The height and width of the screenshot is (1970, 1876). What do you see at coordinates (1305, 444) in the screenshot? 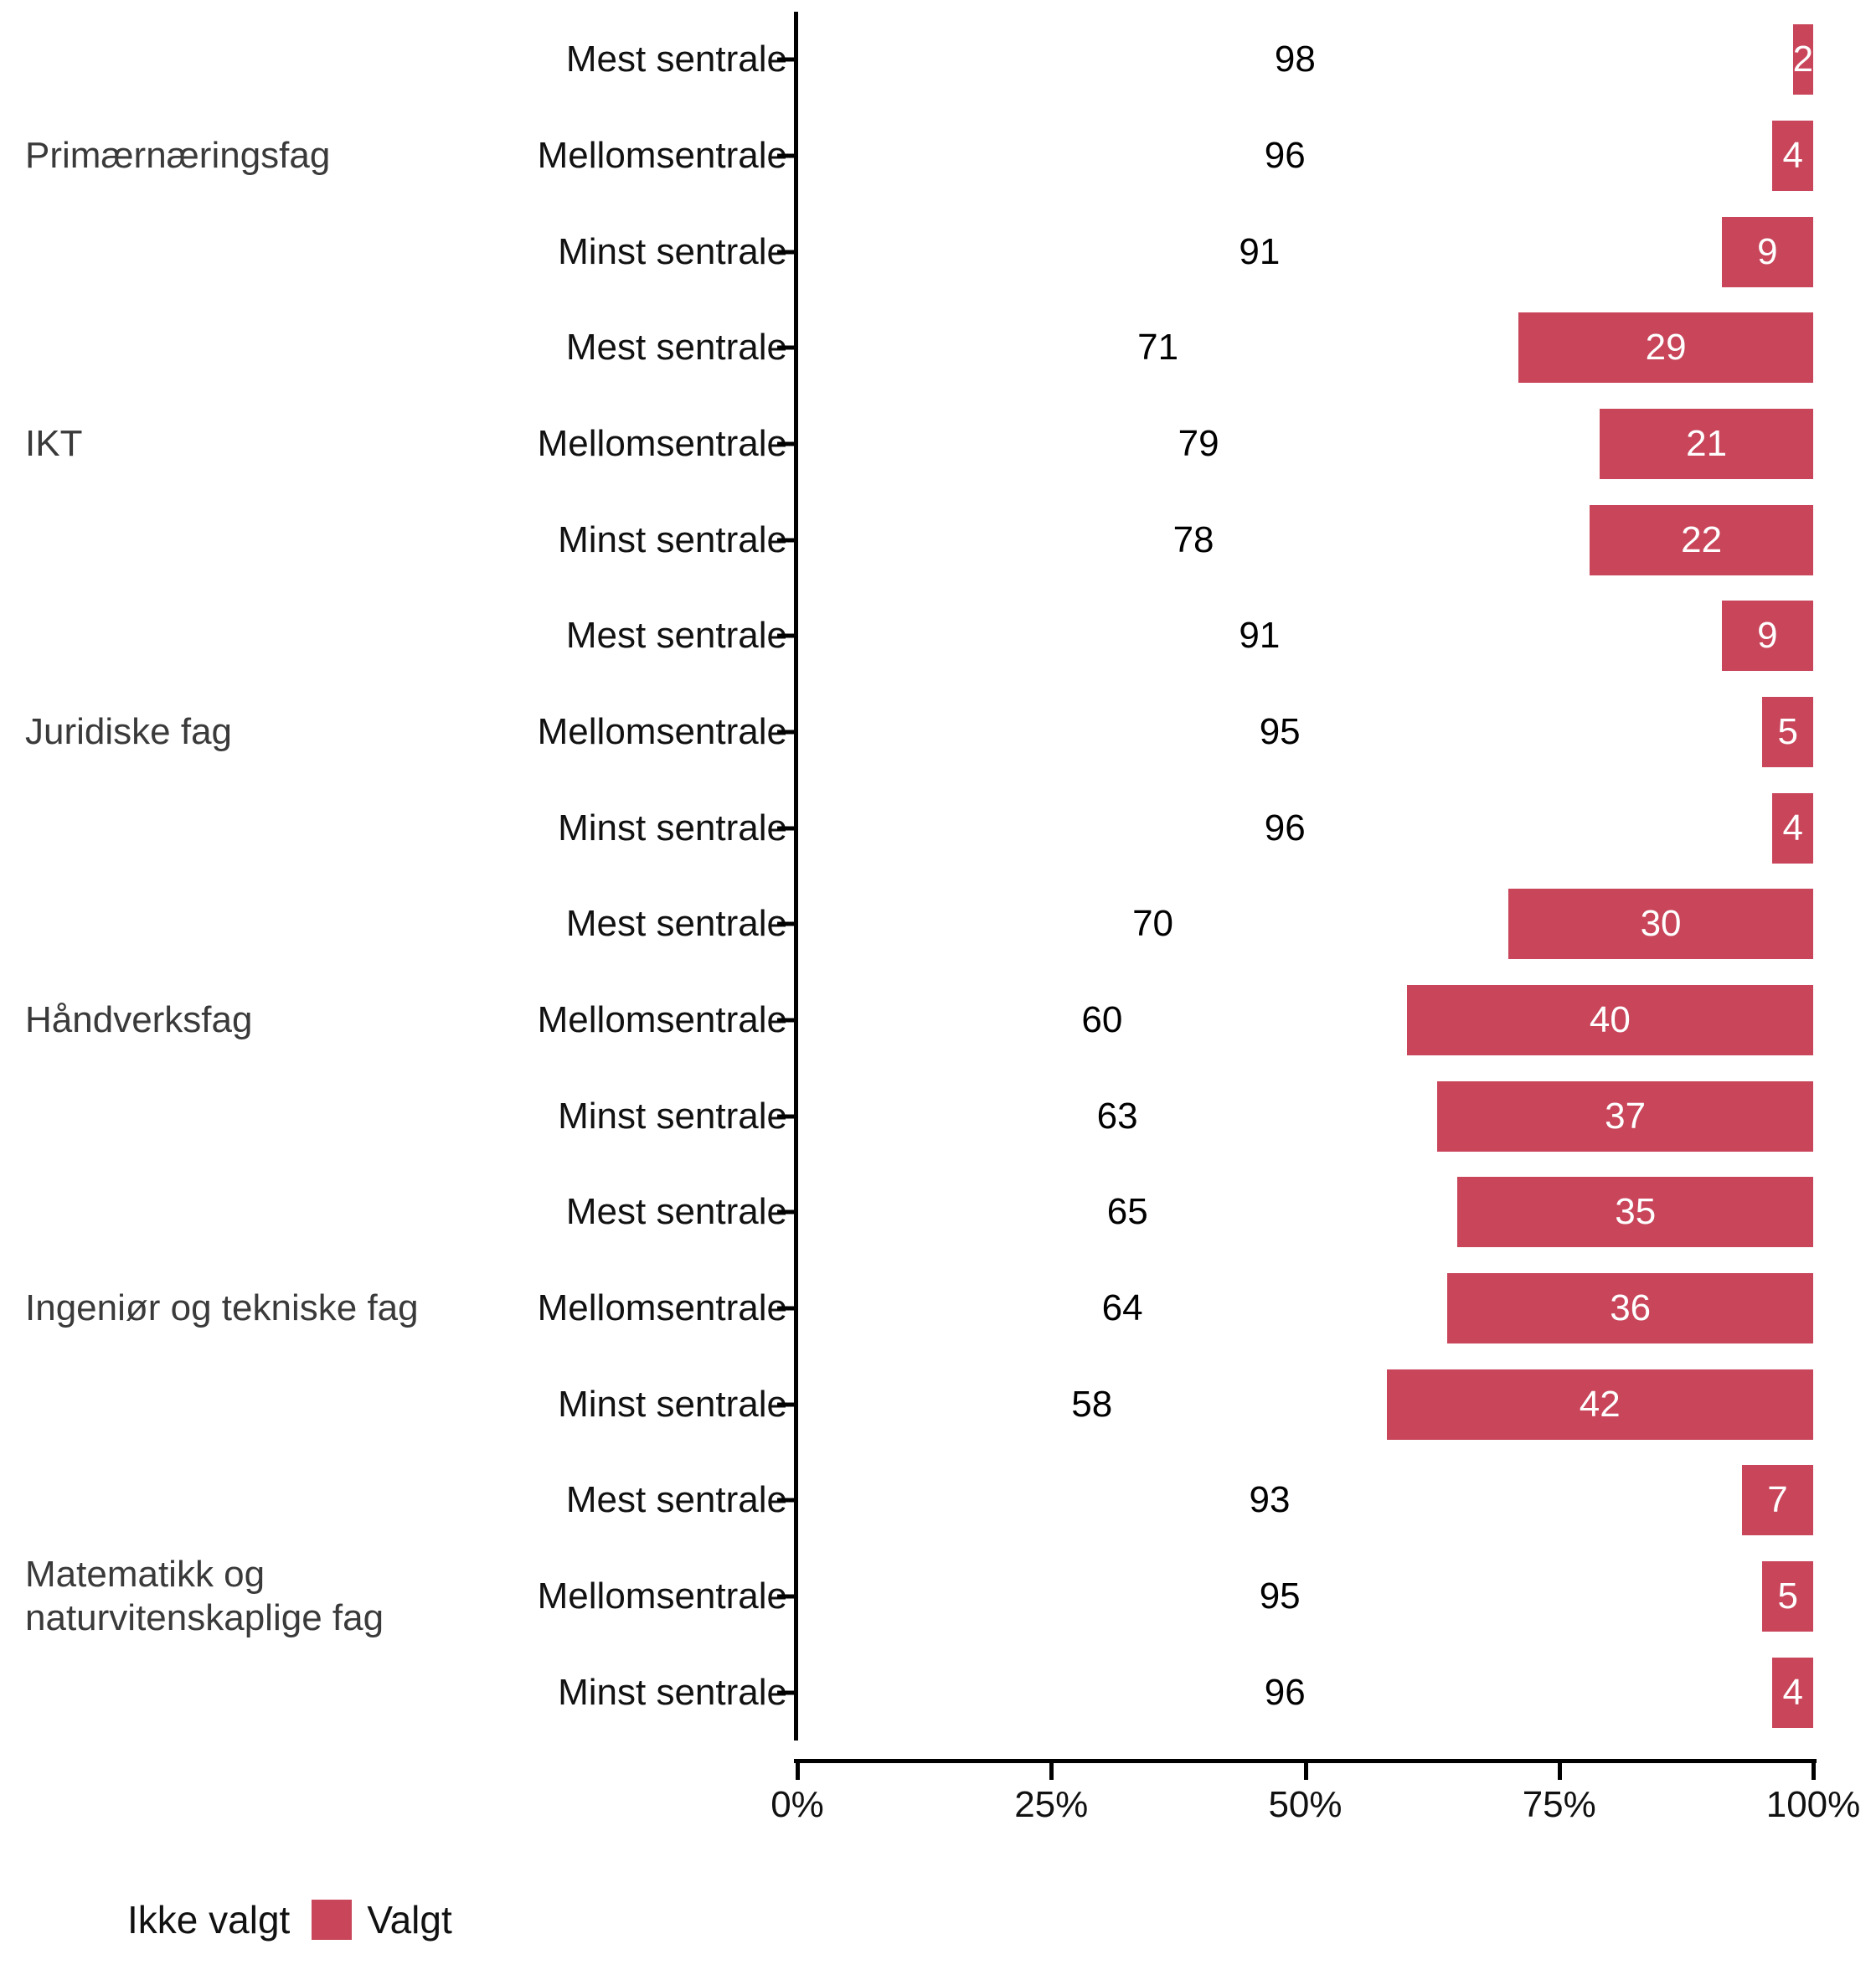
I see `bar-area: 79 21` at bounding box center [1305, 444].